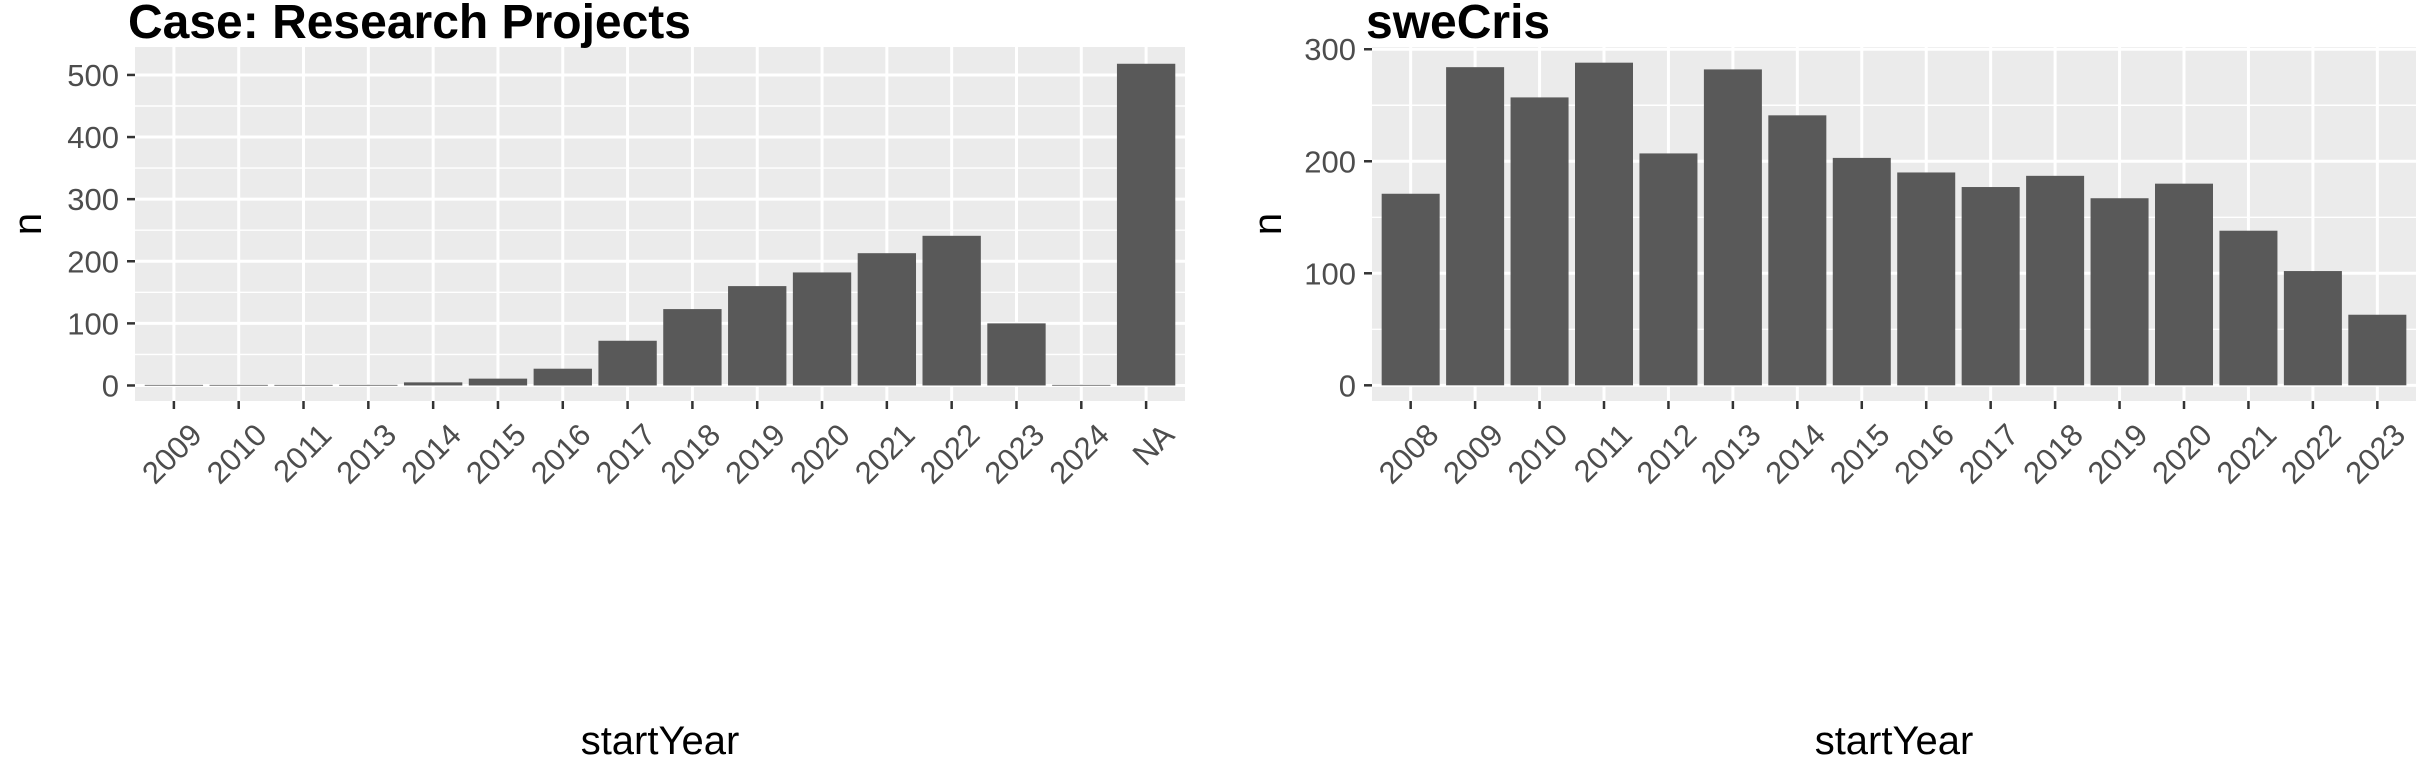  Describe the element at coordinates (1667, 454) in the screenshot. I see `x-tick-label: 2012` at that location.